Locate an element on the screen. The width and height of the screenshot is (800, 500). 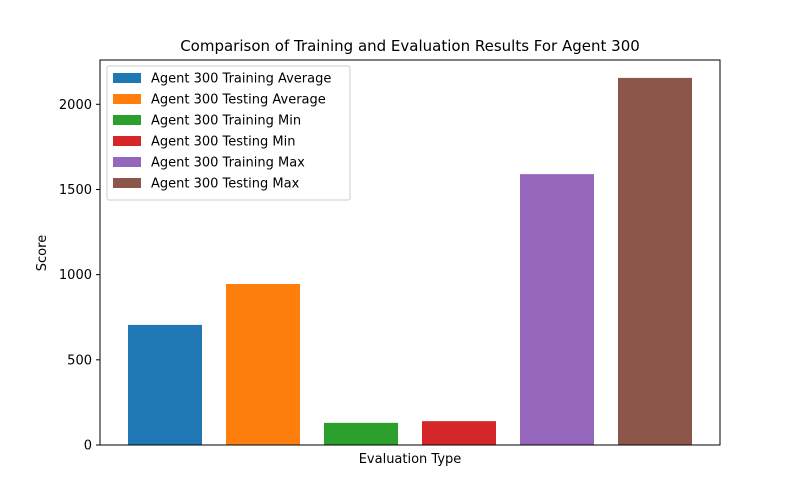
legend-label: Agent 300 Testing Max is located at coordinates (225, 184).